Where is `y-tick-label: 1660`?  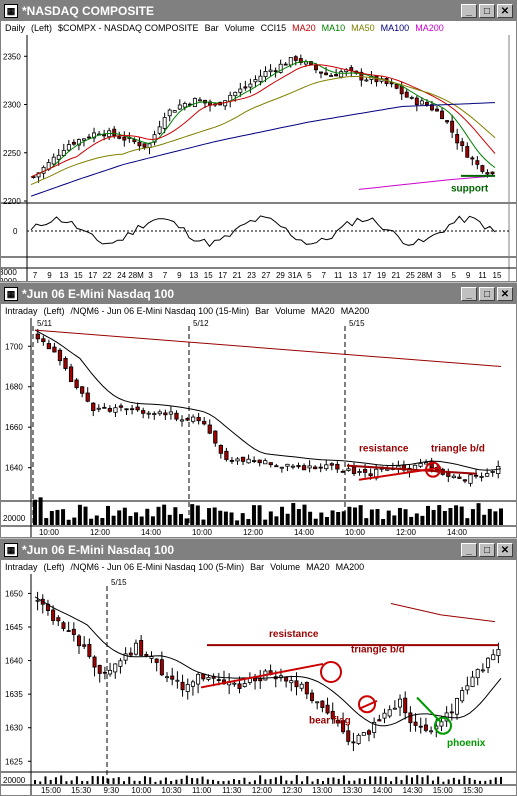
y-tick-label: 1660 is located at coordinates (14, 427).